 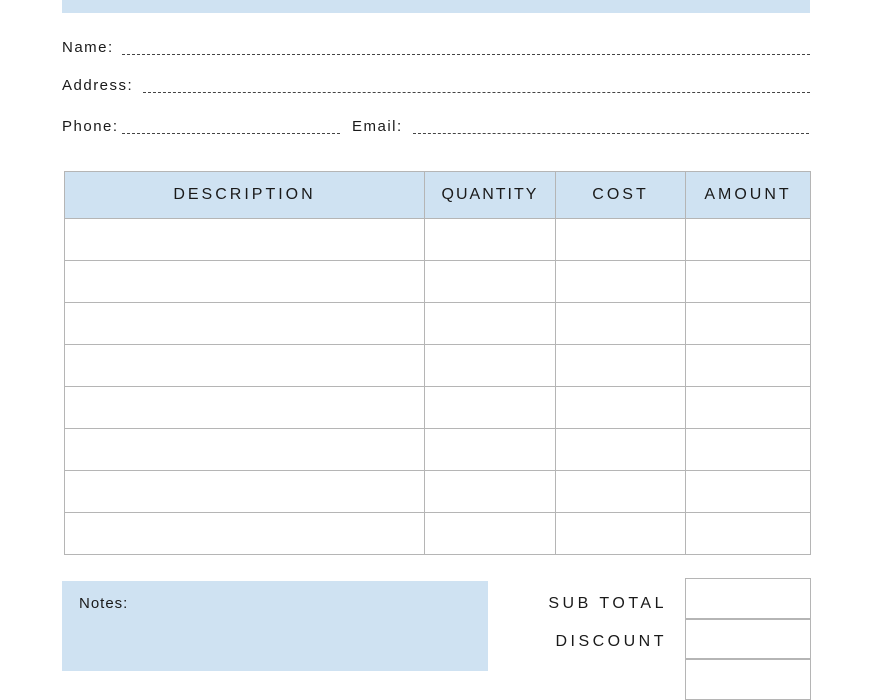 I want to click on notes-box: Notes:, so click(x=275, y=626).